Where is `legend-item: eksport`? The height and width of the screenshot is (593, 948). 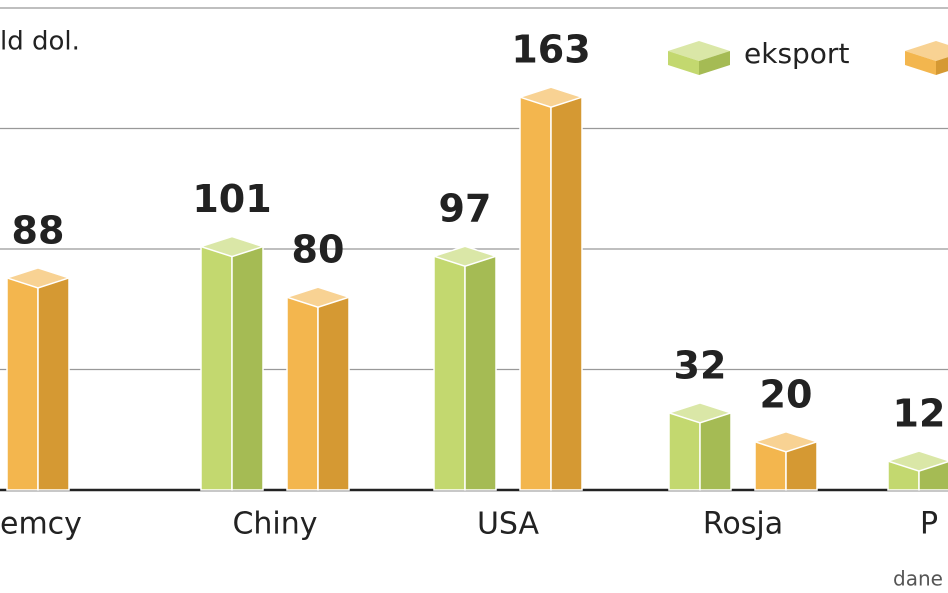 legend-item: eksport is located at coordinates (758, 56).